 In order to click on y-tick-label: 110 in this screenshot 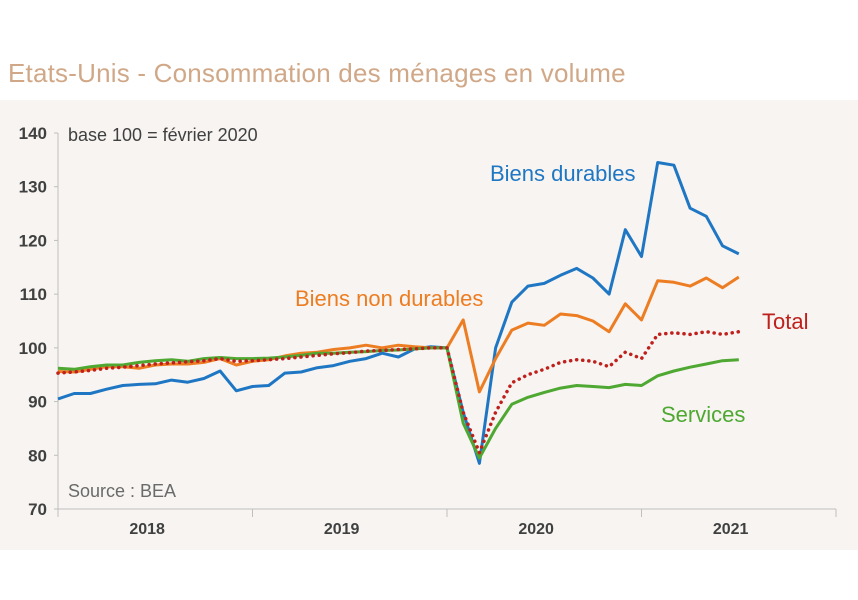, I will do `click(33, 294)`.